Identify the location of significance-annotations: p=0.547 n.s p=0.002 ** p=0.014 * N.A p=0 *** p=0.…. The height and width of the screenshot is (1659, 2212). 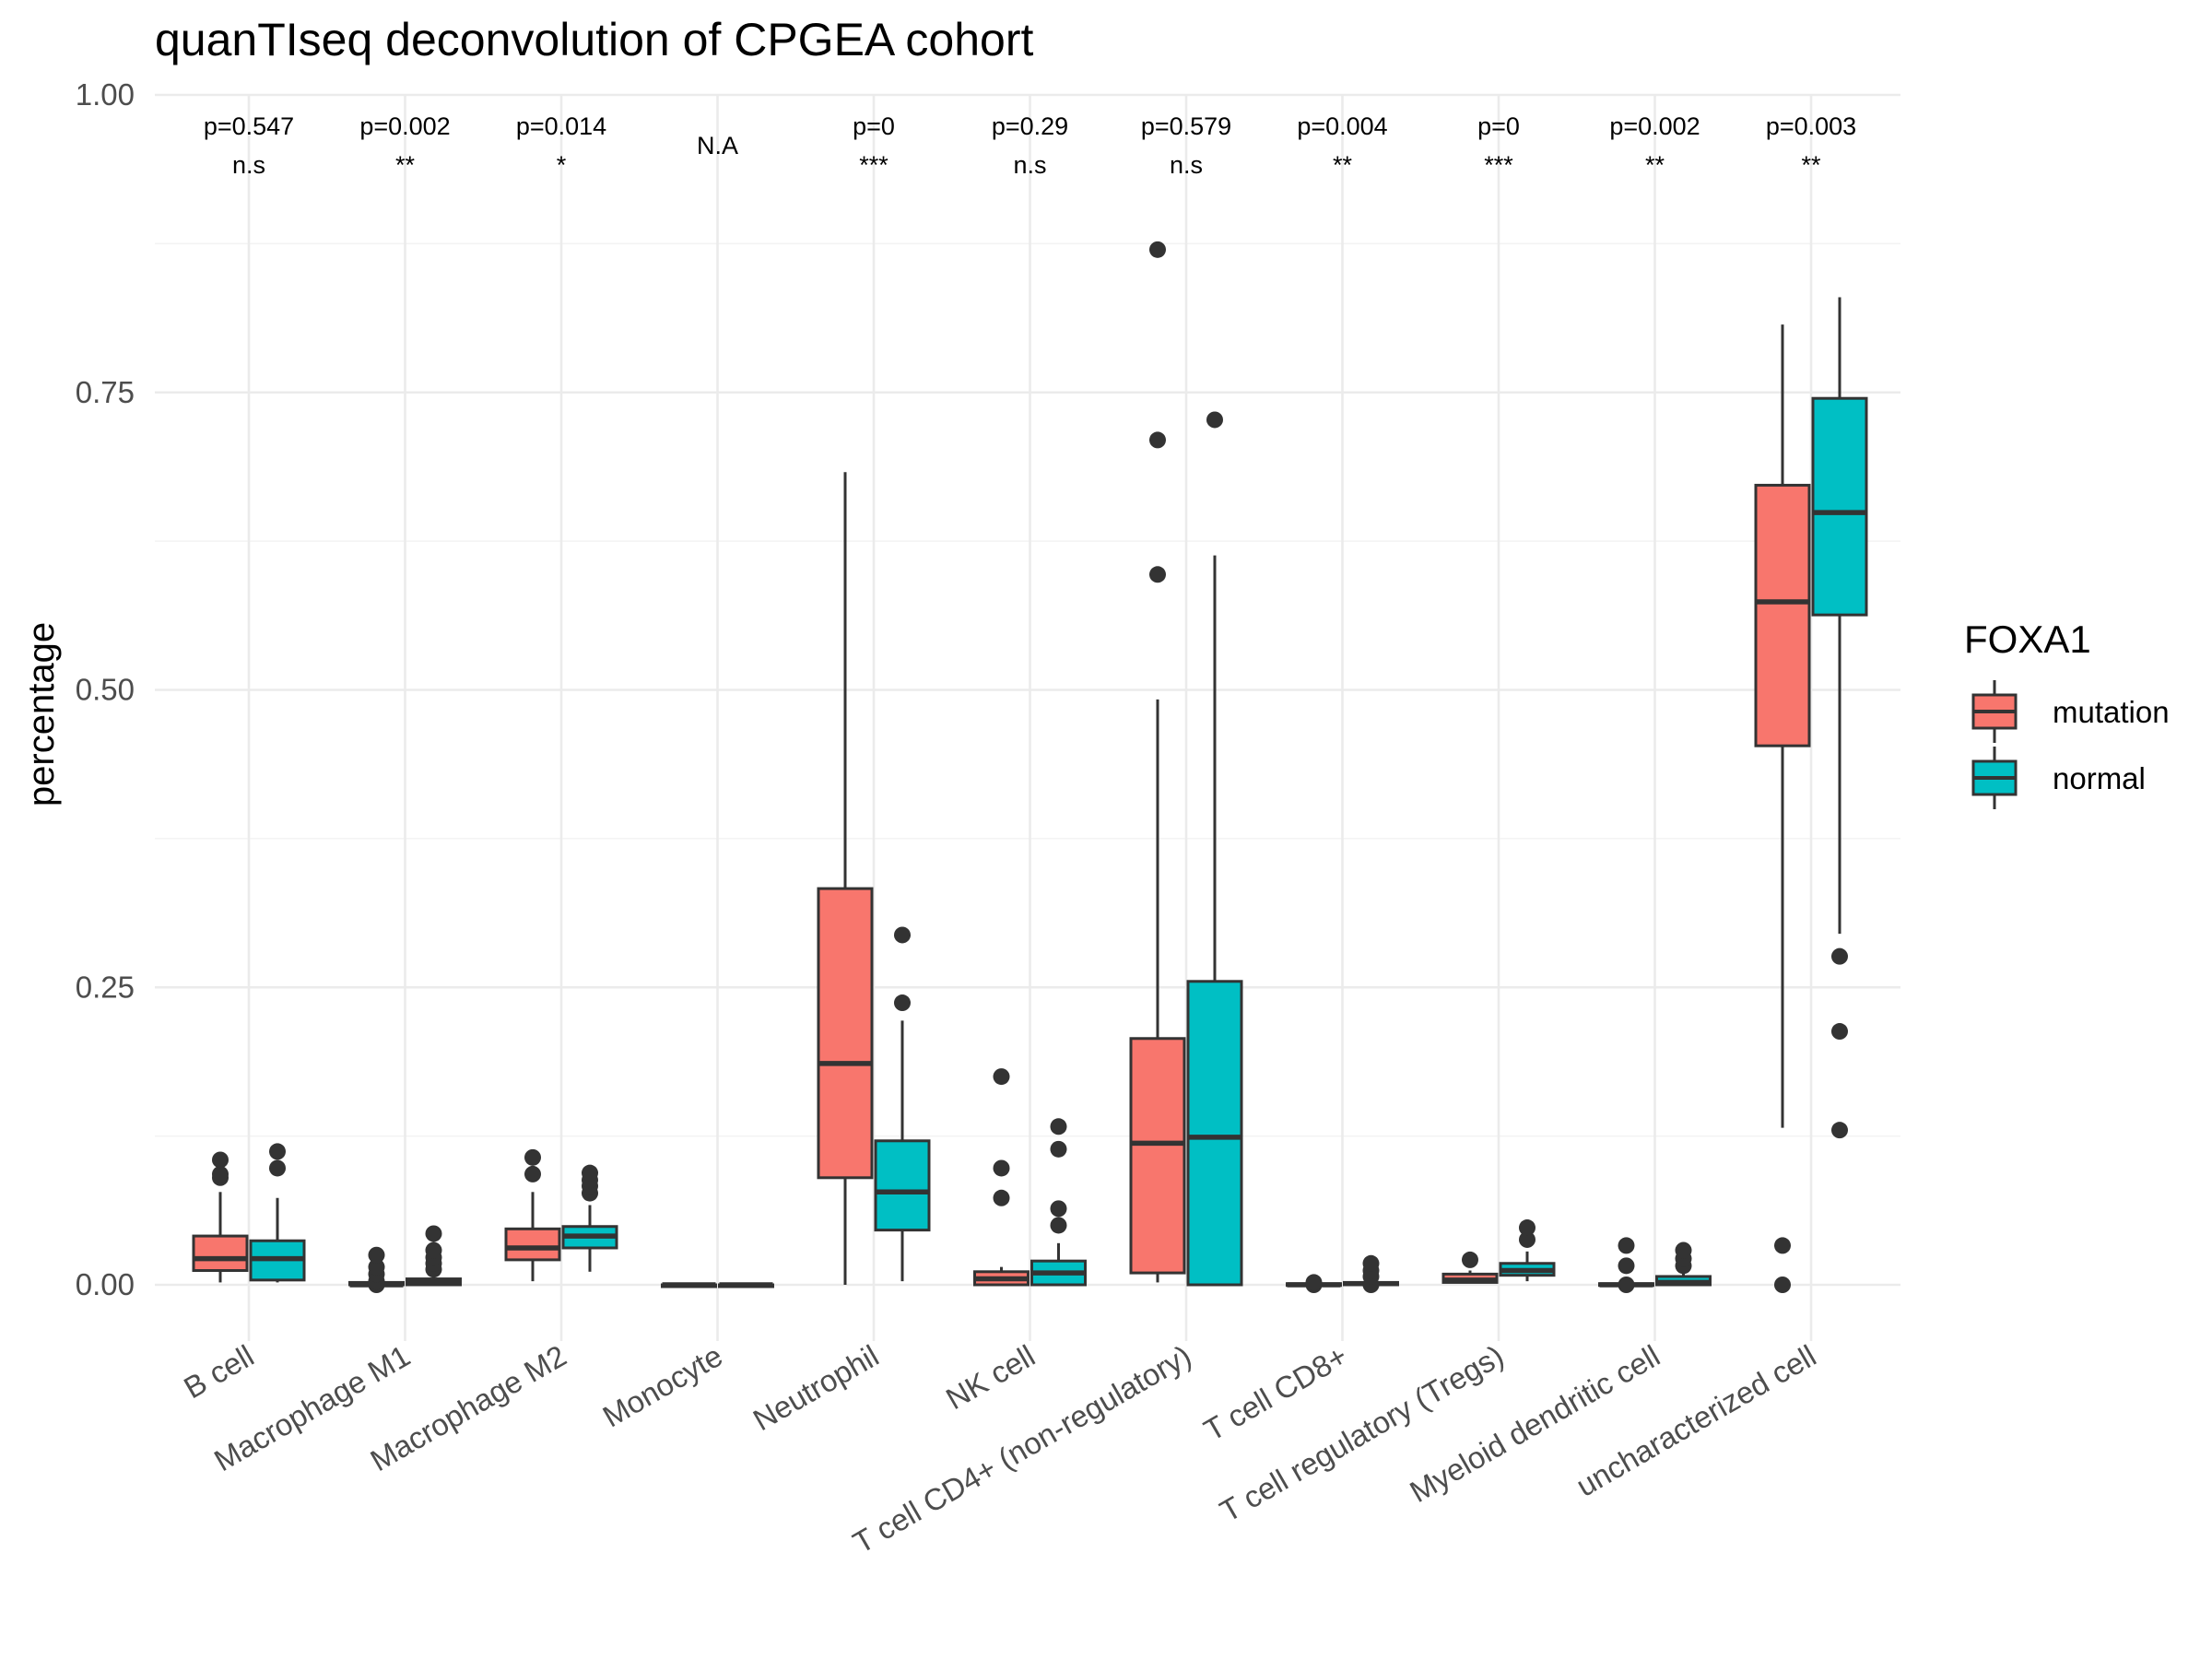
(1030, 145).